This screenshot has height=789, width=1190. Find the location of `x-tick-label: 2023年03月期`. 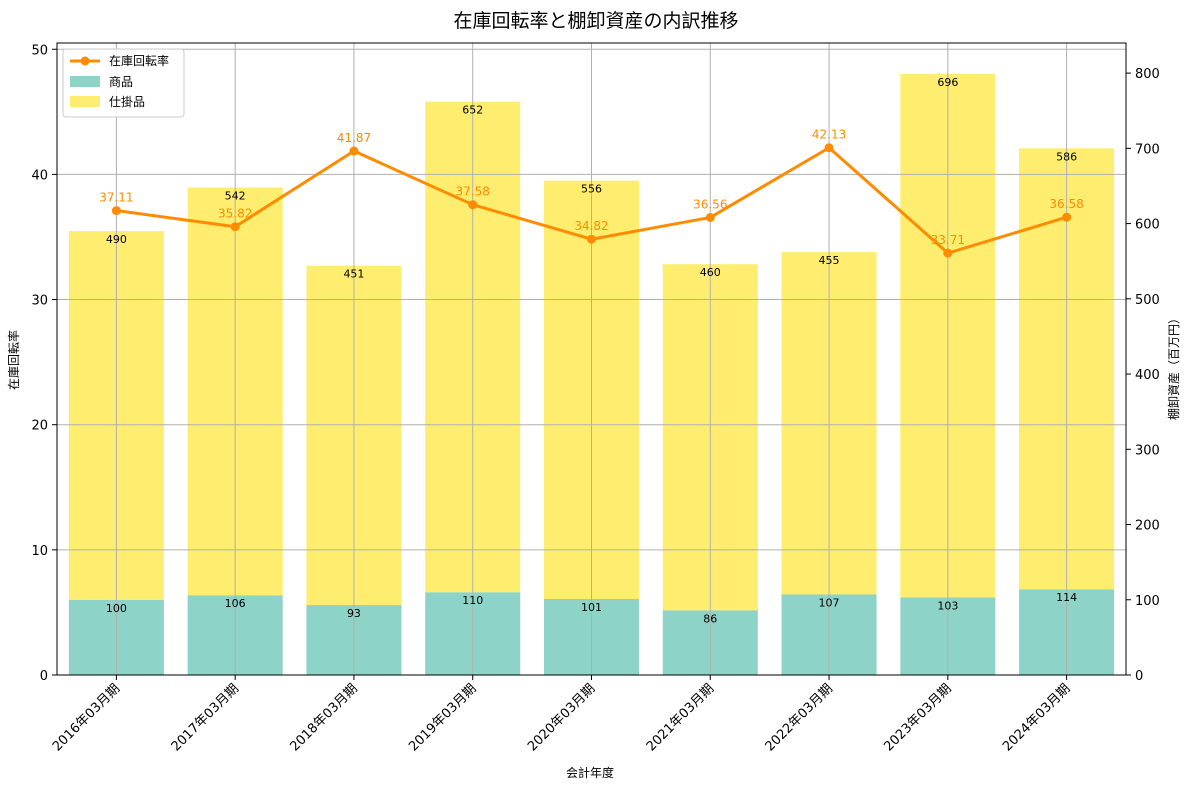

x-tick-label: 2023年03月期 is located at coordinates (917, 717).